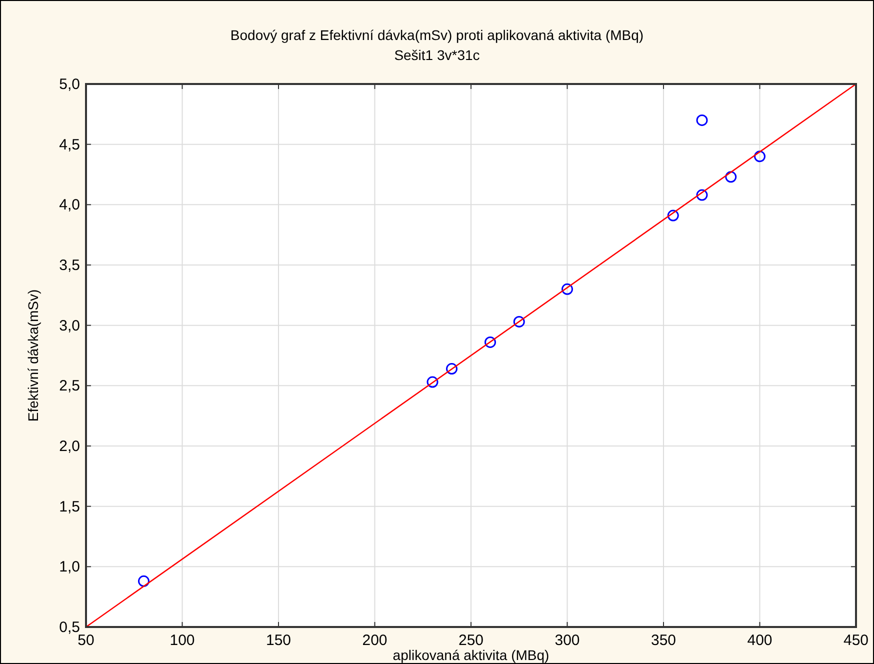  Describe the element at coordinates (69, 145) in the screenshot. I see `y-tick-label: 4,5` at that location.